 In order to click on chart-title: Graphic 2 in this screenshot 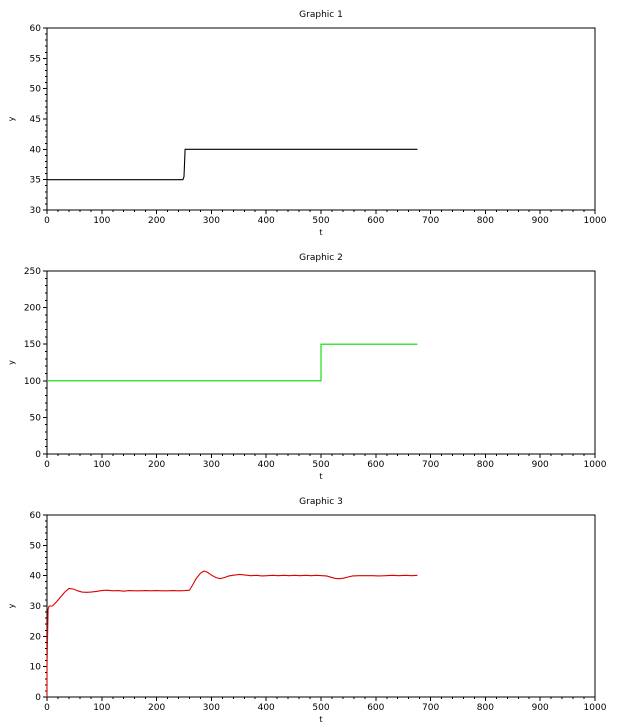, I will do `click(321, 258)`.